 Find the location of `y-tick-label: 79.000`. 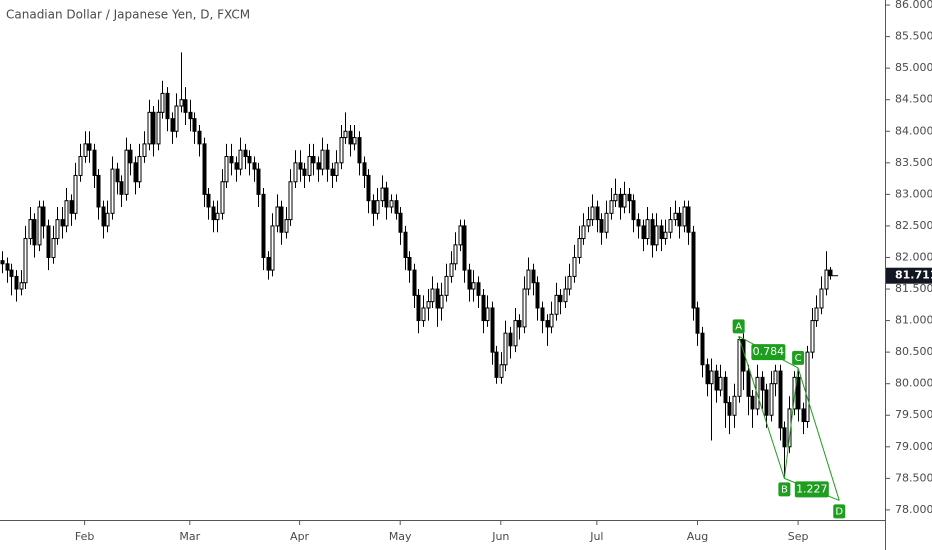

y-tick-label: 79.000 is located at coordinates (913, 446).